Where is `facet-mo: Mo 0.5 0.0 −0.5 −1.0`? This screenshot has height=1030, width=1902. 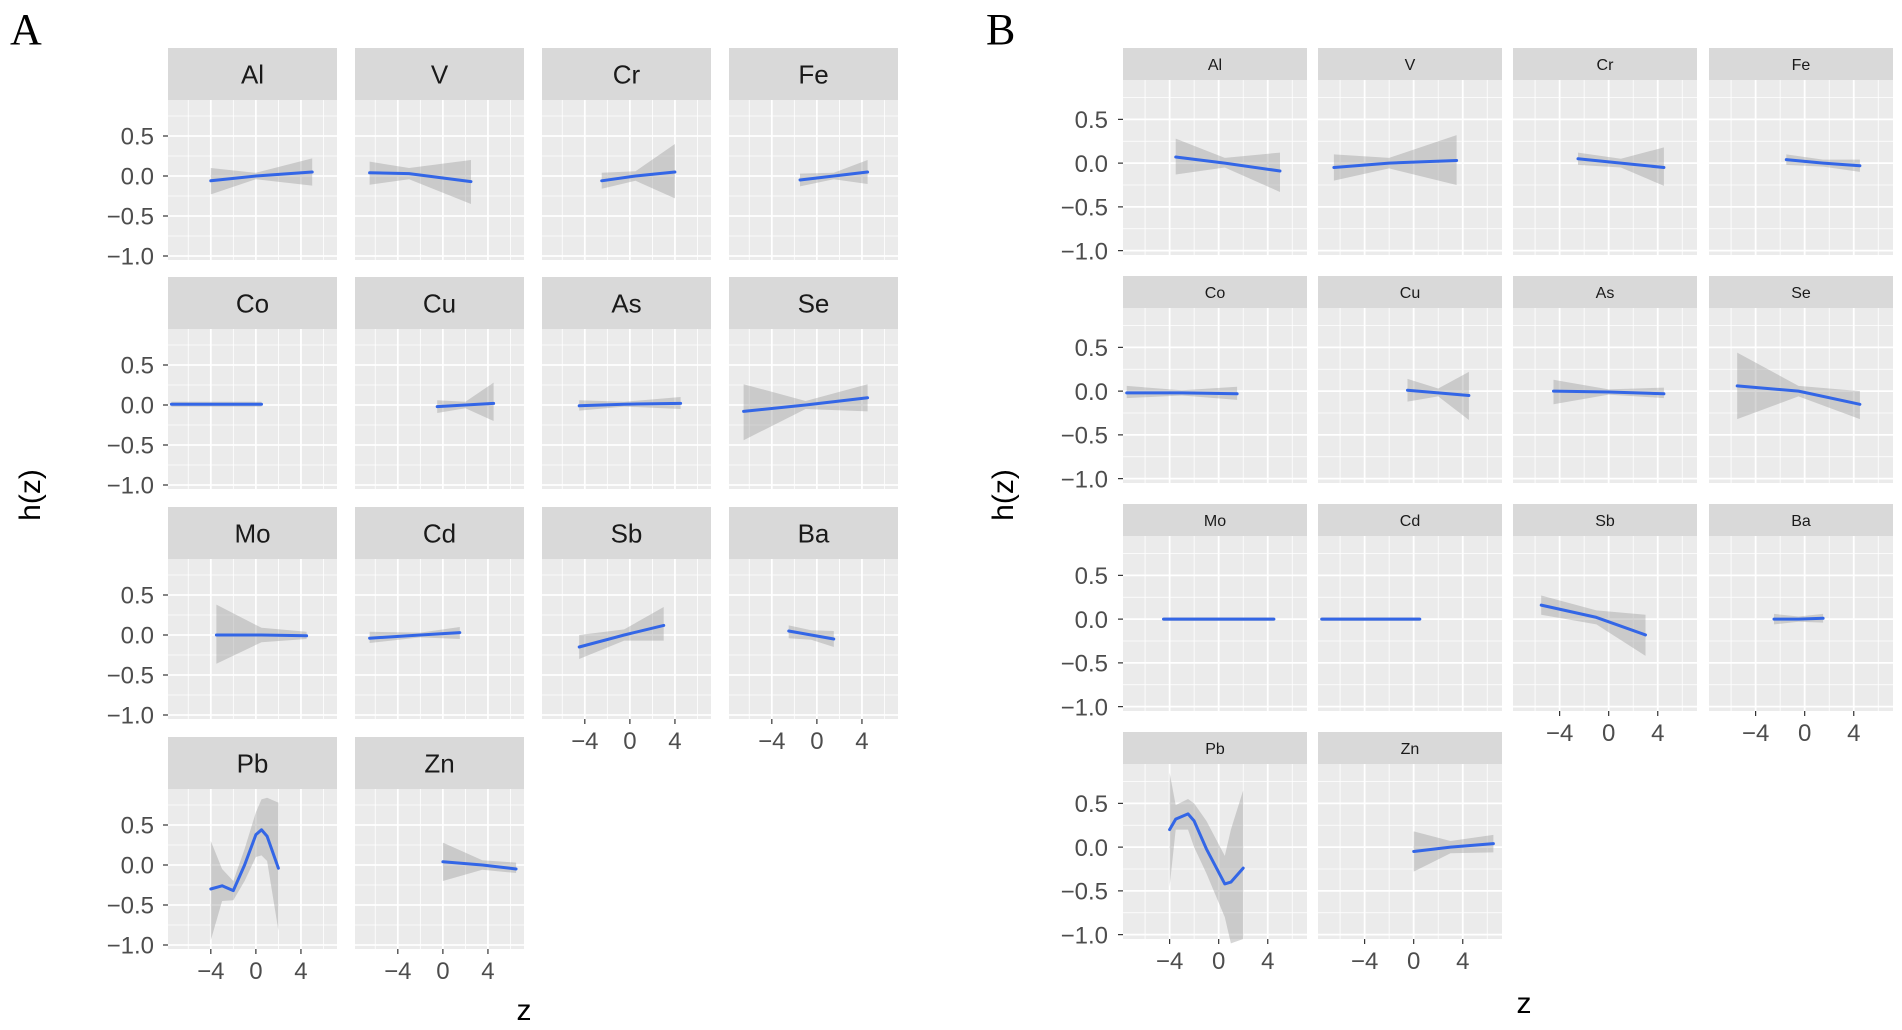 facet-mo: Mo 0.5 0.0 −0.5 −1.0 is located at coordinates (222, 618).